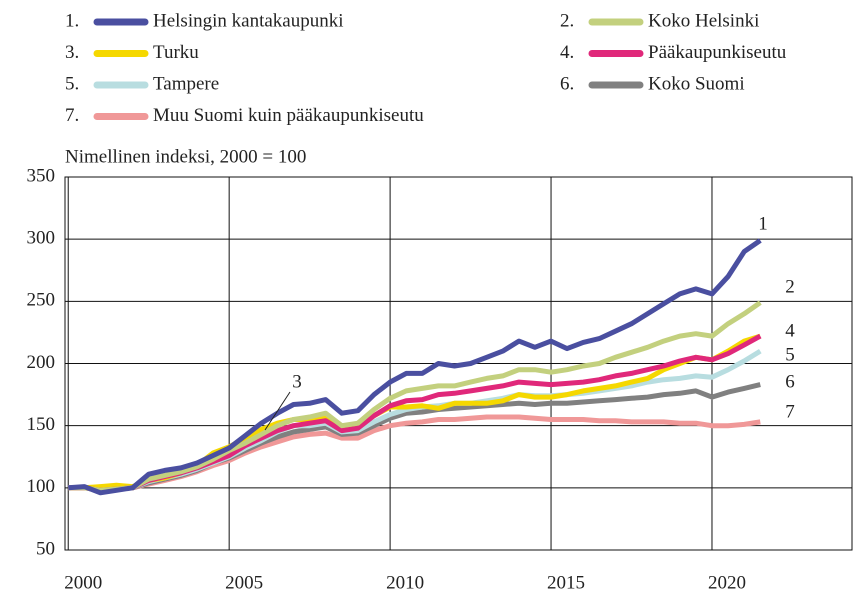 The height and width of the screenshot is (597, 861). What do you see at coordinates (83, 582) in the screenshot?
I see `x-tick-label: 2000` at bounding box center [83, 582].